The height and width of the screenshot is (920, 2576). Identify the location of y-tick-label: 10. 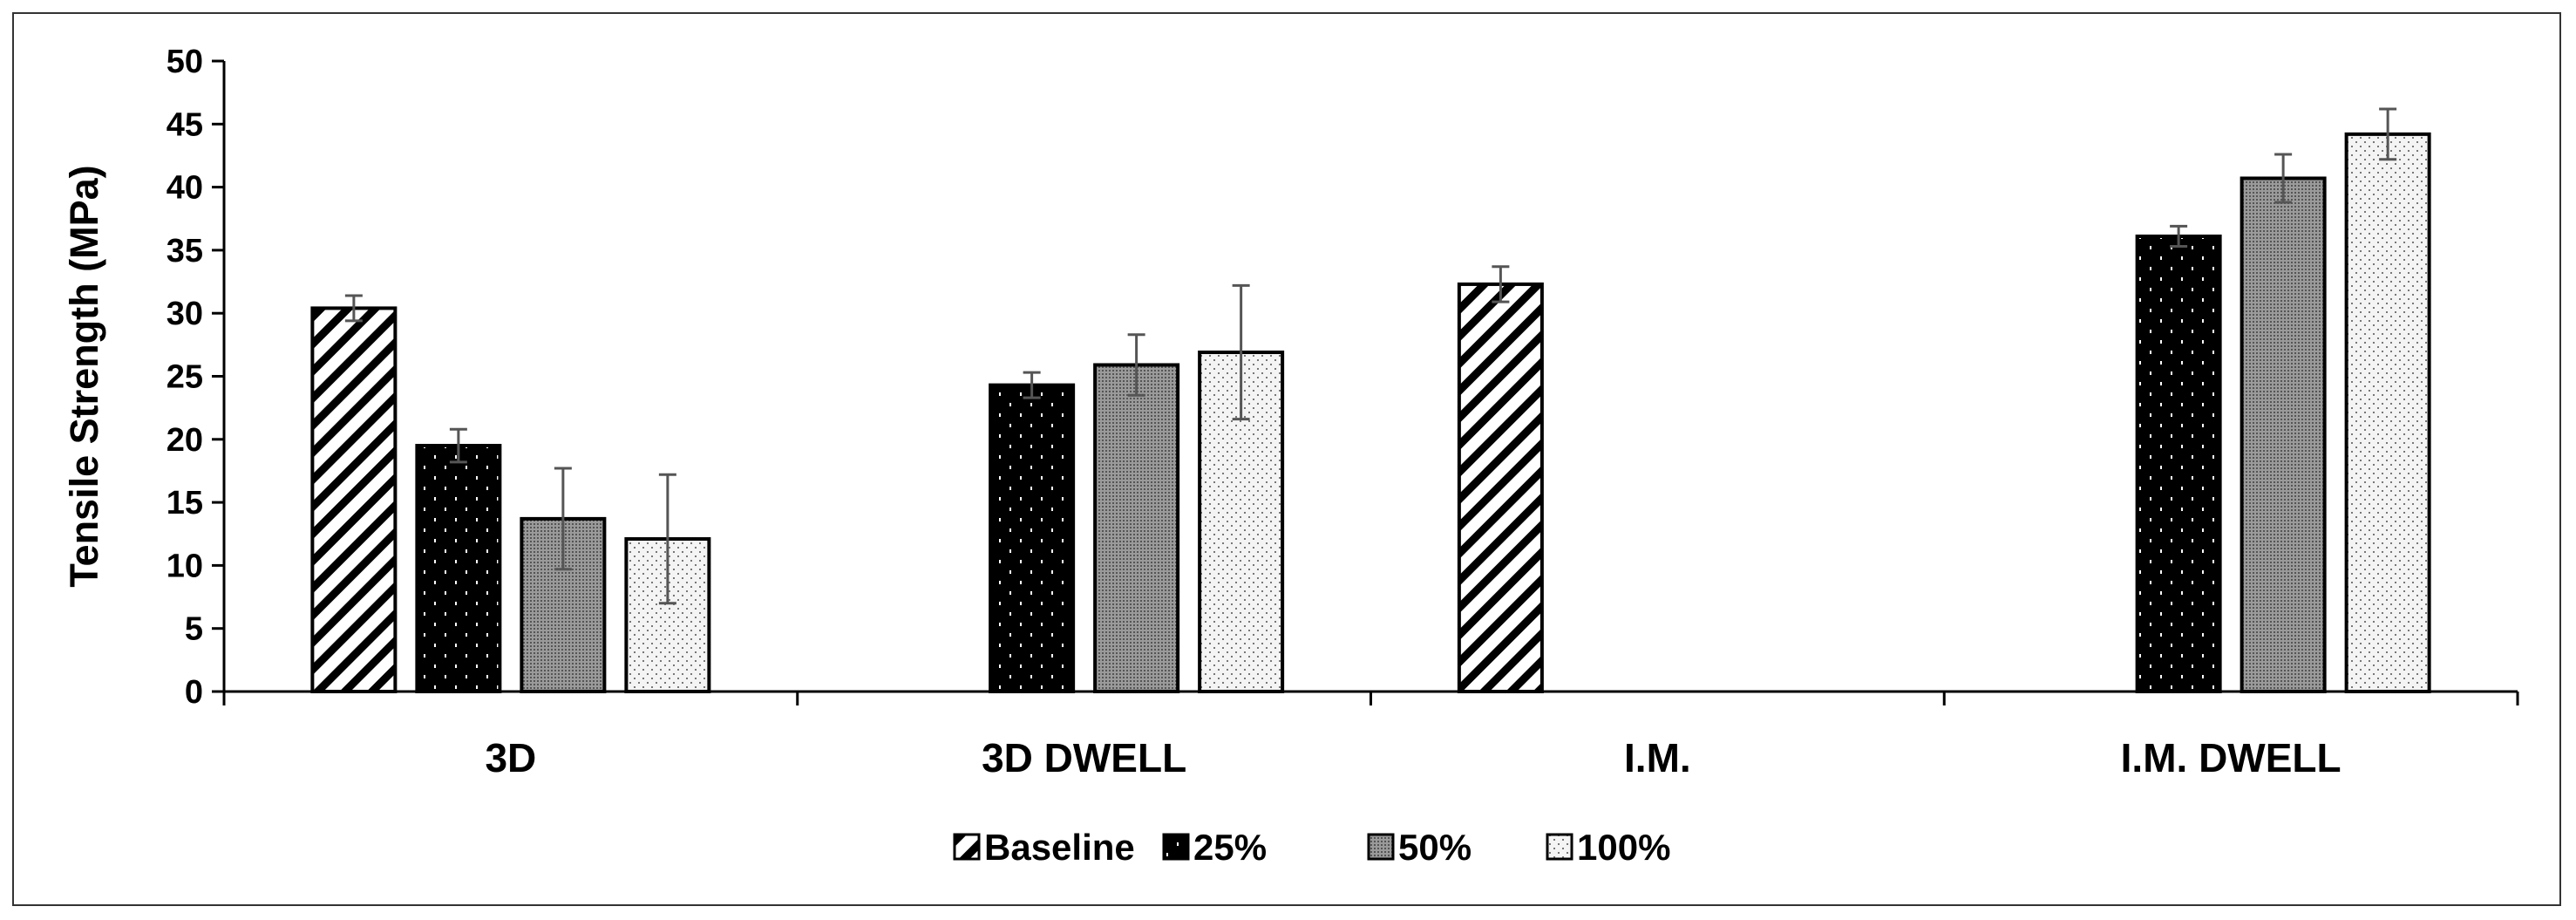
(185, 566).